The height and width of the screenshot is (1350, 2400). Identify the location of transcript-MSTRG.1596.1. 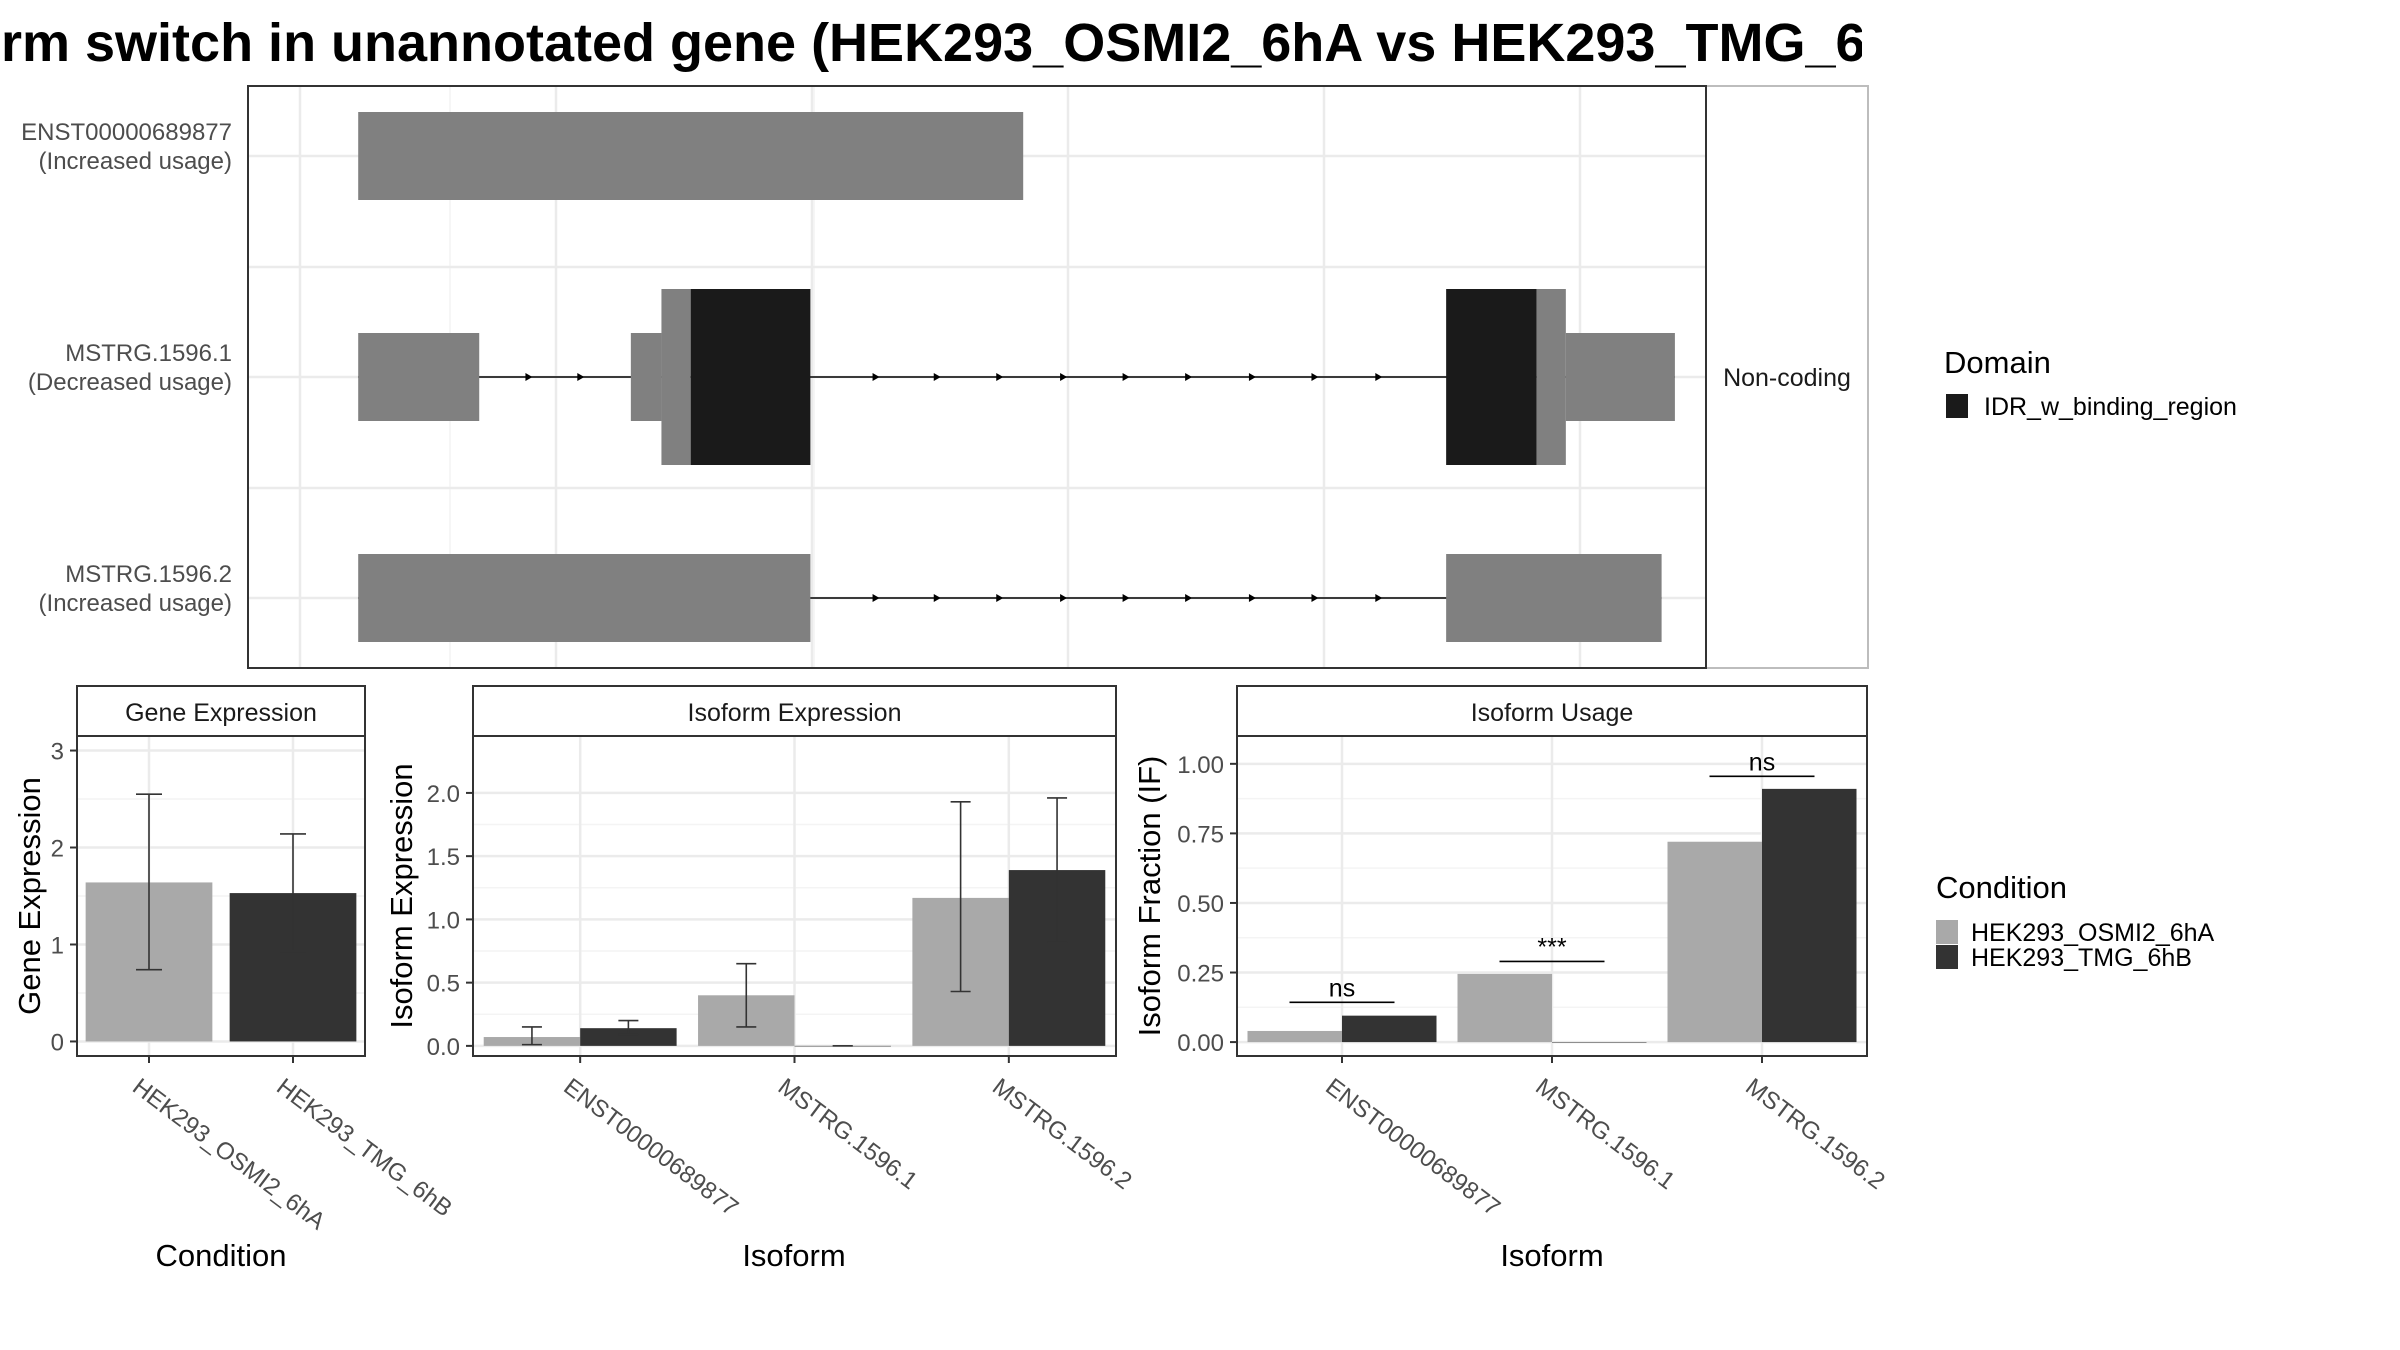
(1016, 377).